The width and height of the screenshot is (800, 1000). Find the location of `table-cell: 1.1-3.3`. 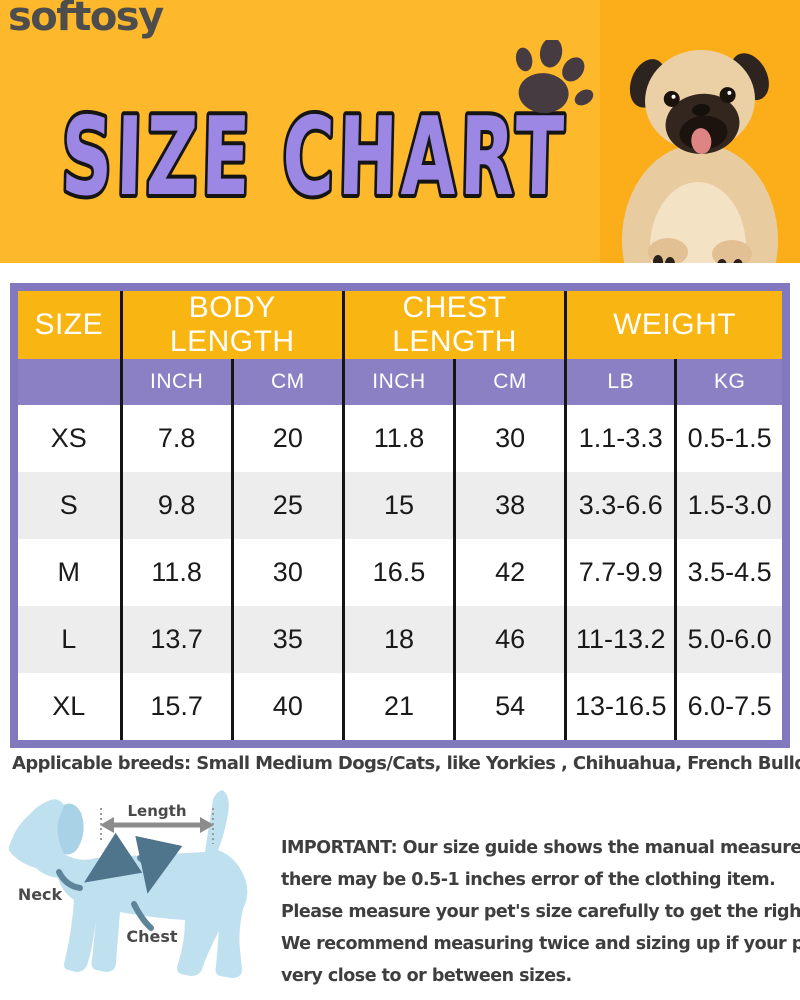

table-cell: 1.1-3.3 is located at coordinates (620, 438).